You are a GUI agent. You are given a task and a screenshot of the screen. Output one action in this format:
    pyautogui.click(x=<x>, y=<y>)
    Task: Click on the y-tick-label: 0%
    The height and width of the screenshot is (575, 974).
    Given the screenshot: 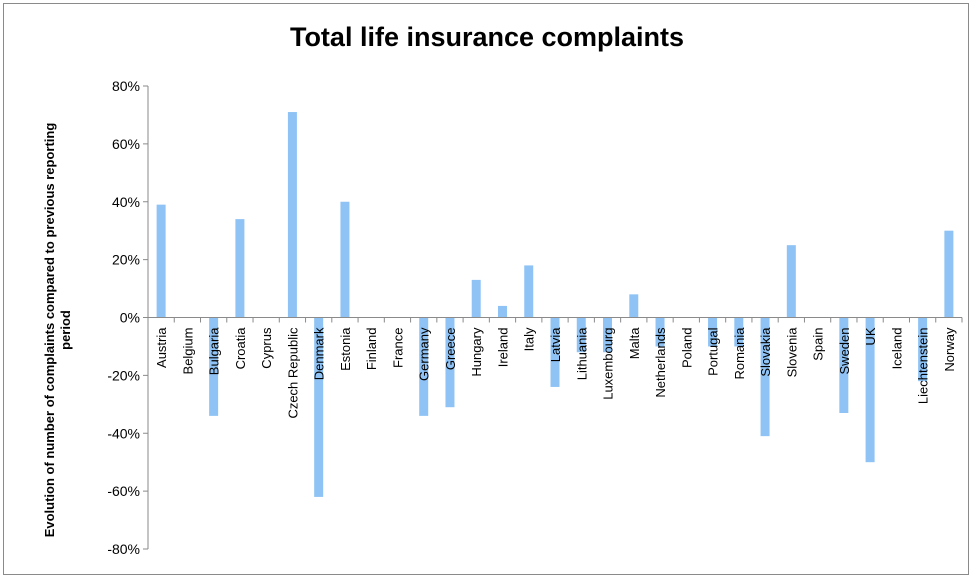 What is the action you would take?
    pyautogui.click(x=130, y=318)
    